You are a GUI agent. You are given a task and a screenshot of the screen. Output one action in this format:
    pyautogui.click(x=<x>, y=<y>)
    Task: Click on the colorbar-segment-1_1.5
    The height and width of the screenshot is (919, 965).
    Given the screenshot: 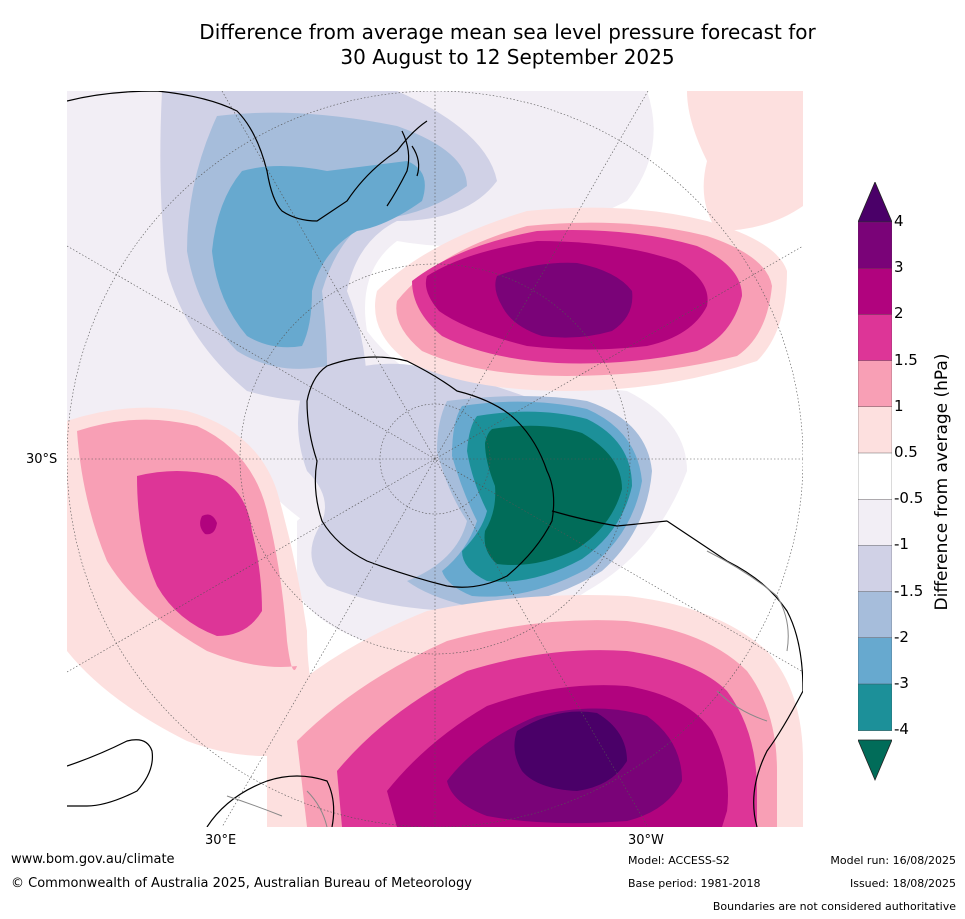 What is the action you would take?
    pyautogui.click(x=875, y=384)
    